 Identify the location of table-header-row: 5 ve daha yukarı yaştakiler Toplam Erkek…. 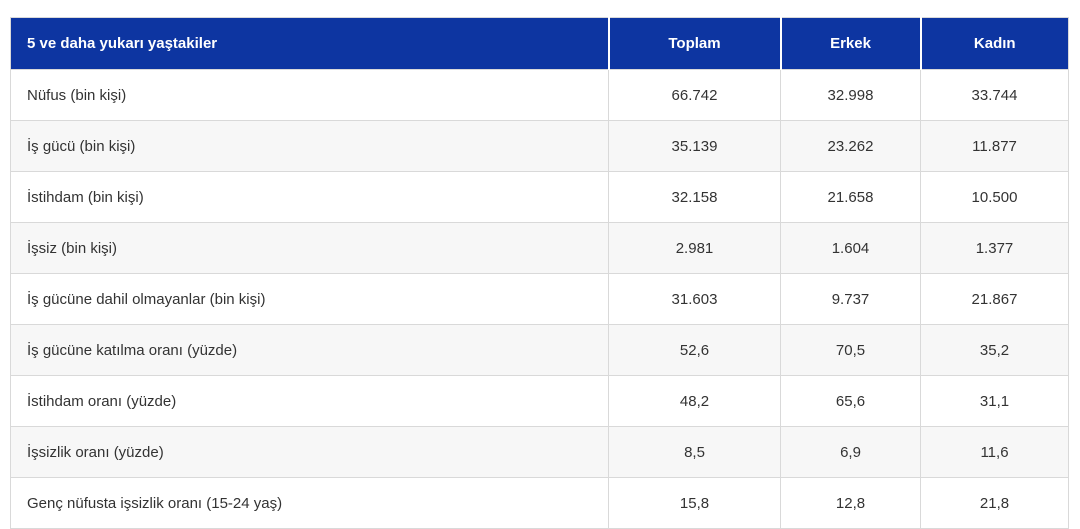
(539, 43).